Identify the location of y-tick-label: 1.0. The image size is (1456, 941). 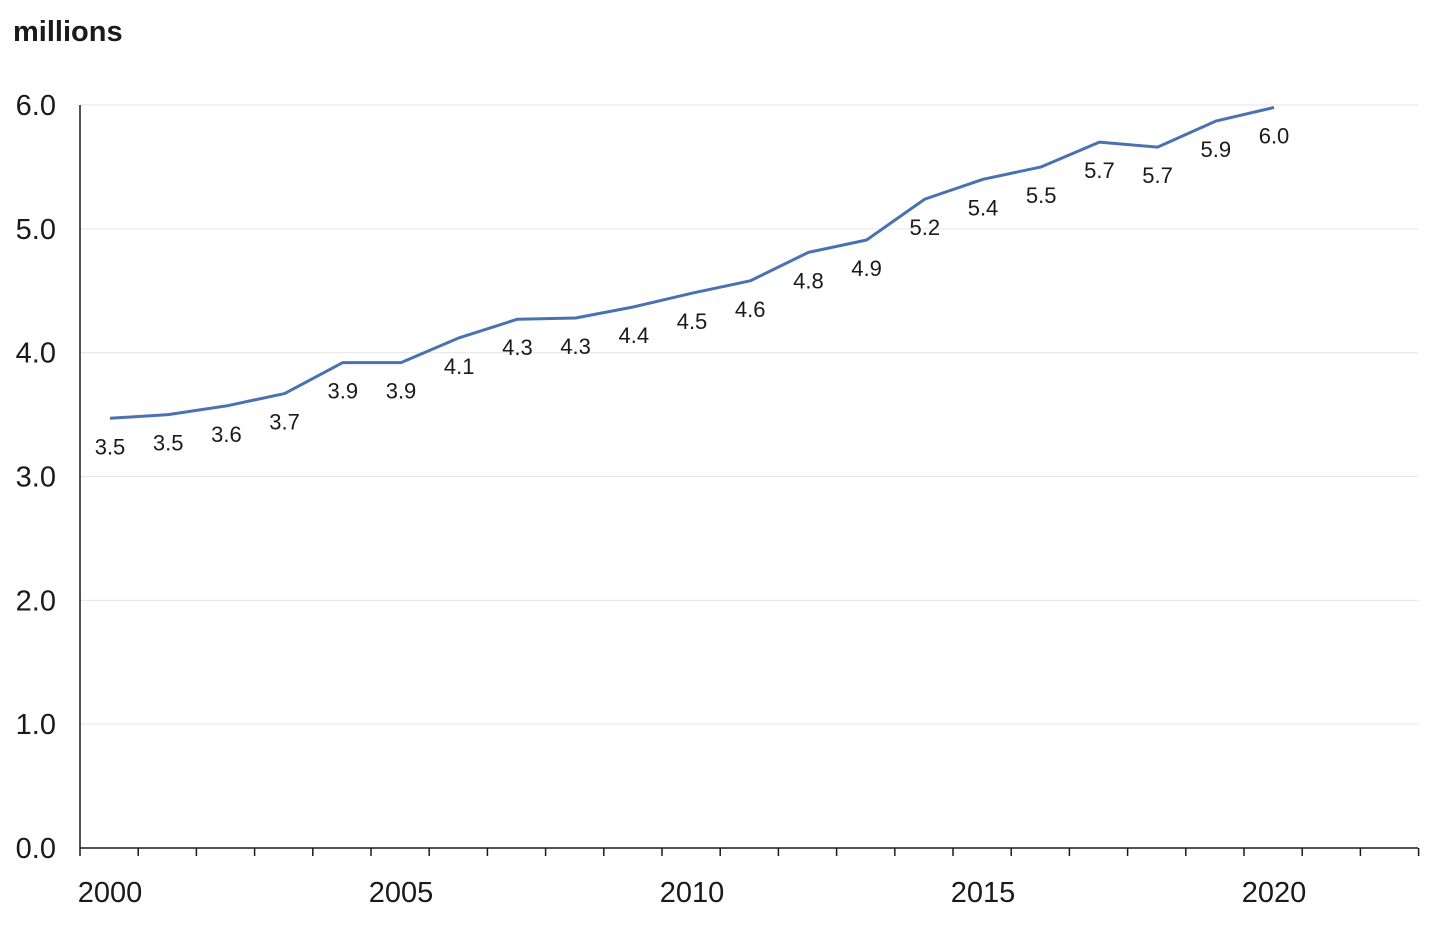
(36, 725).